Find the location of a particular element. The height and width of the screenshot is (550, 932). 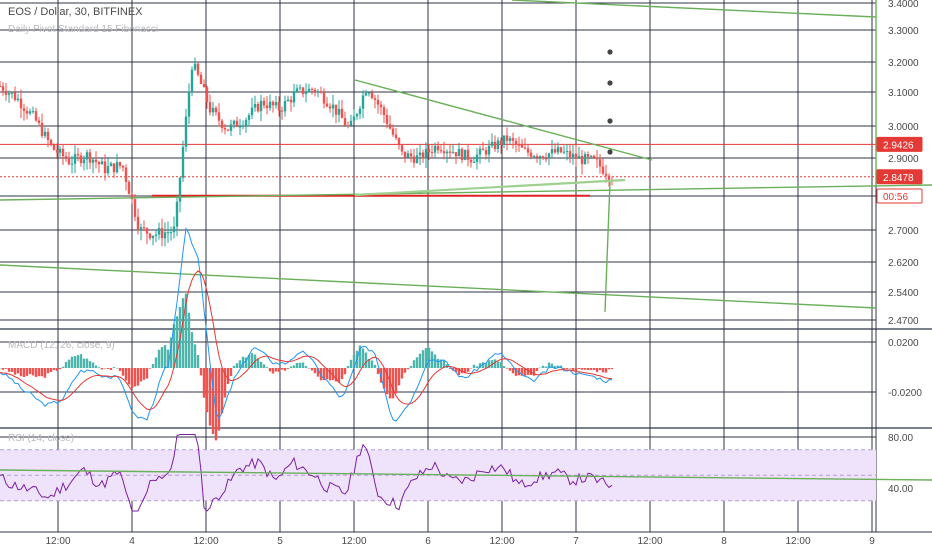

trend-line is located at coordinates (466, 192).